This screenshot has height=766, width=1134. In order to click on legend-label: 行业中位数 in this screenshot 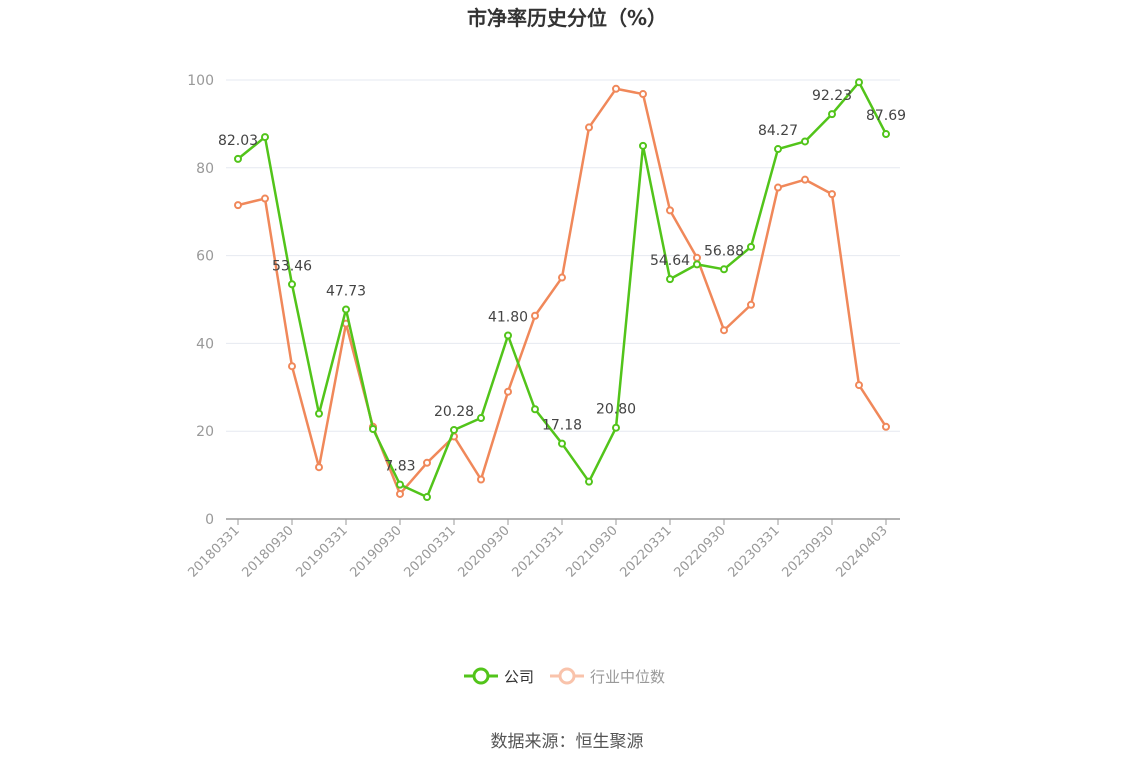, I will do `click(627, 677)`.